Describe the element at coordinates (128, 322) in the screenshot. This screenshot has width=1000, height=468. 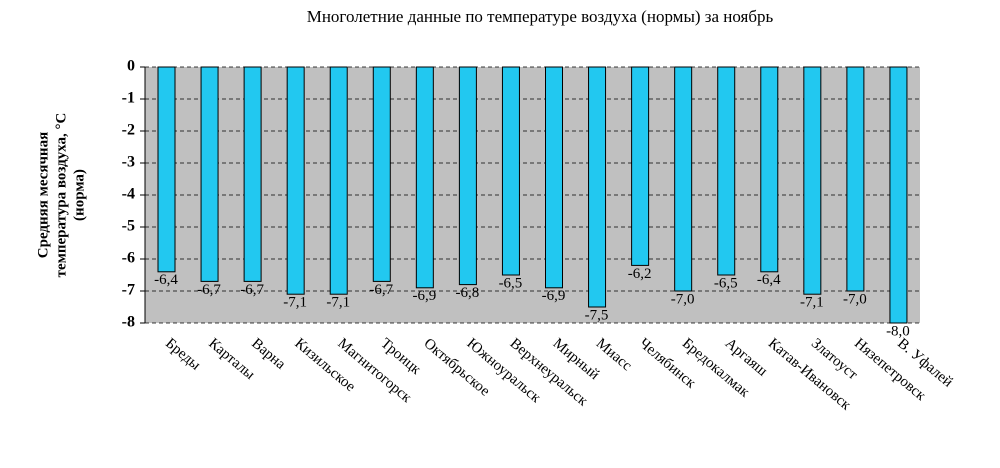
I see `y-tick-label: -8` at that location.